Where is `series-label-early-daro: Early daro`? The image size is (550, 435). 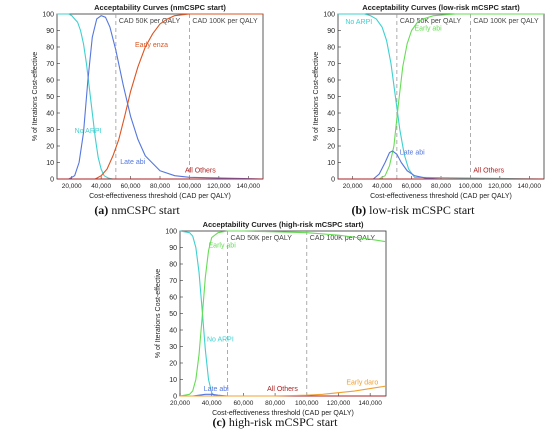
series-label-early-daro: Early daro is located at coordinates (362, 382).